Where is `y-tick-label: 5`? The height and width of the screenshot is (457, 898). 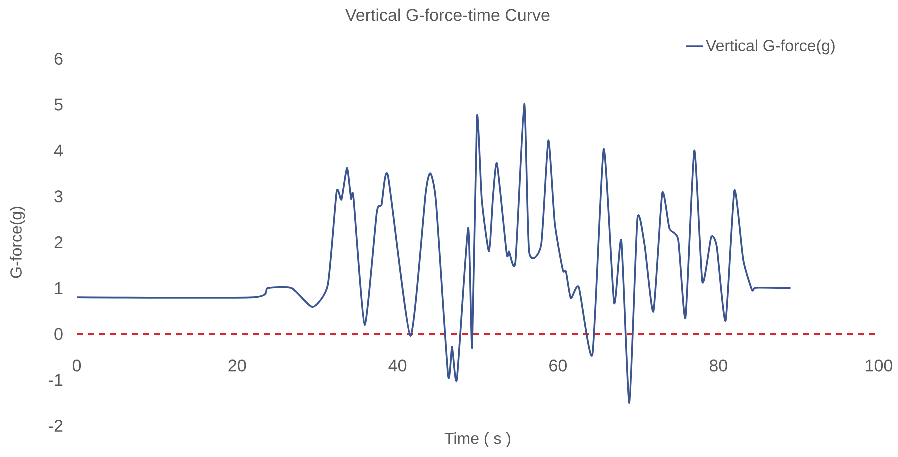 y-tick-label: 5 is located at coordinates (58, 104).